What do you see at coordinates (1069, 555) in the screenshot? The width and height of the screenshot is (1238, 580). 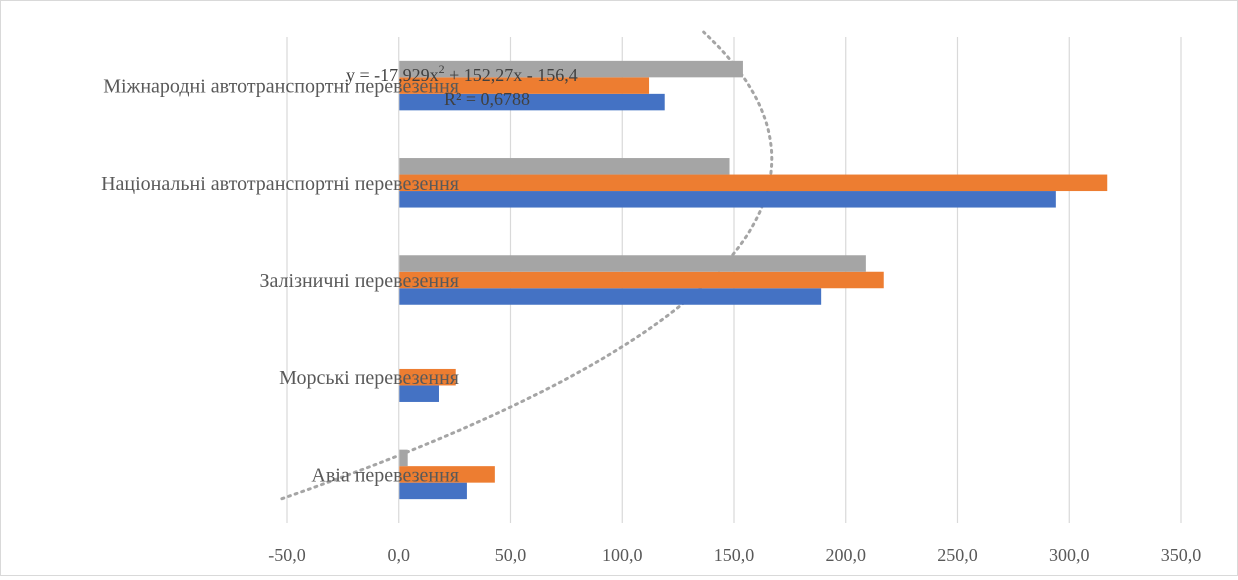 I see `x-tick-label: 300,0` at bounding box center [1069, 555].